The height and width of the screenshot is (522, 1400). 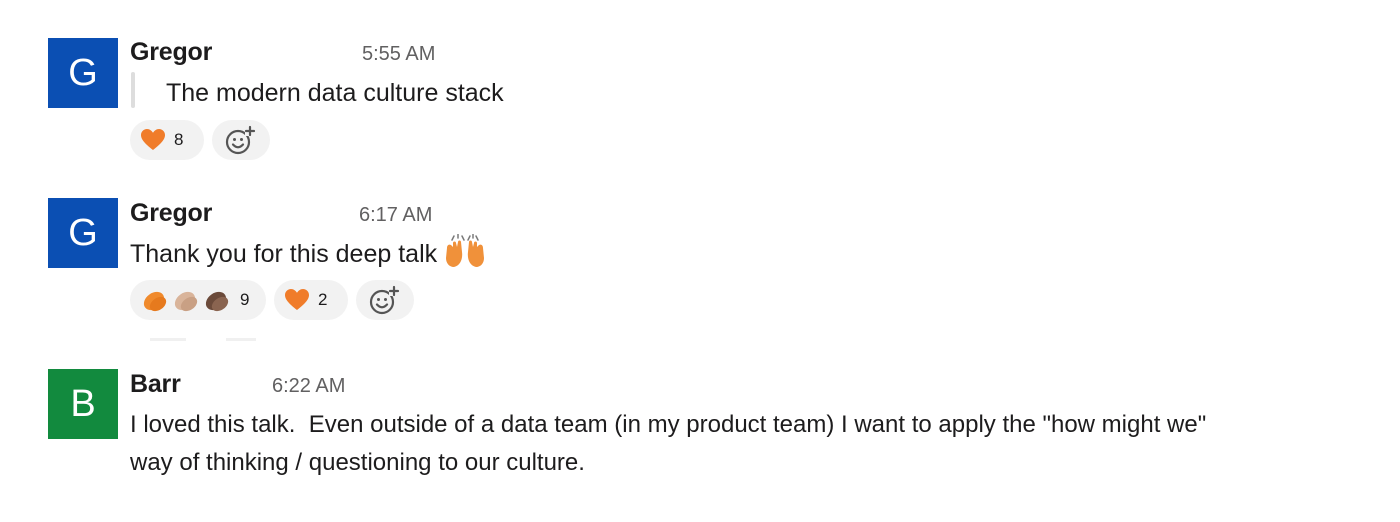 I want to click on reaction-count: 8, so click(x=179, y=139).